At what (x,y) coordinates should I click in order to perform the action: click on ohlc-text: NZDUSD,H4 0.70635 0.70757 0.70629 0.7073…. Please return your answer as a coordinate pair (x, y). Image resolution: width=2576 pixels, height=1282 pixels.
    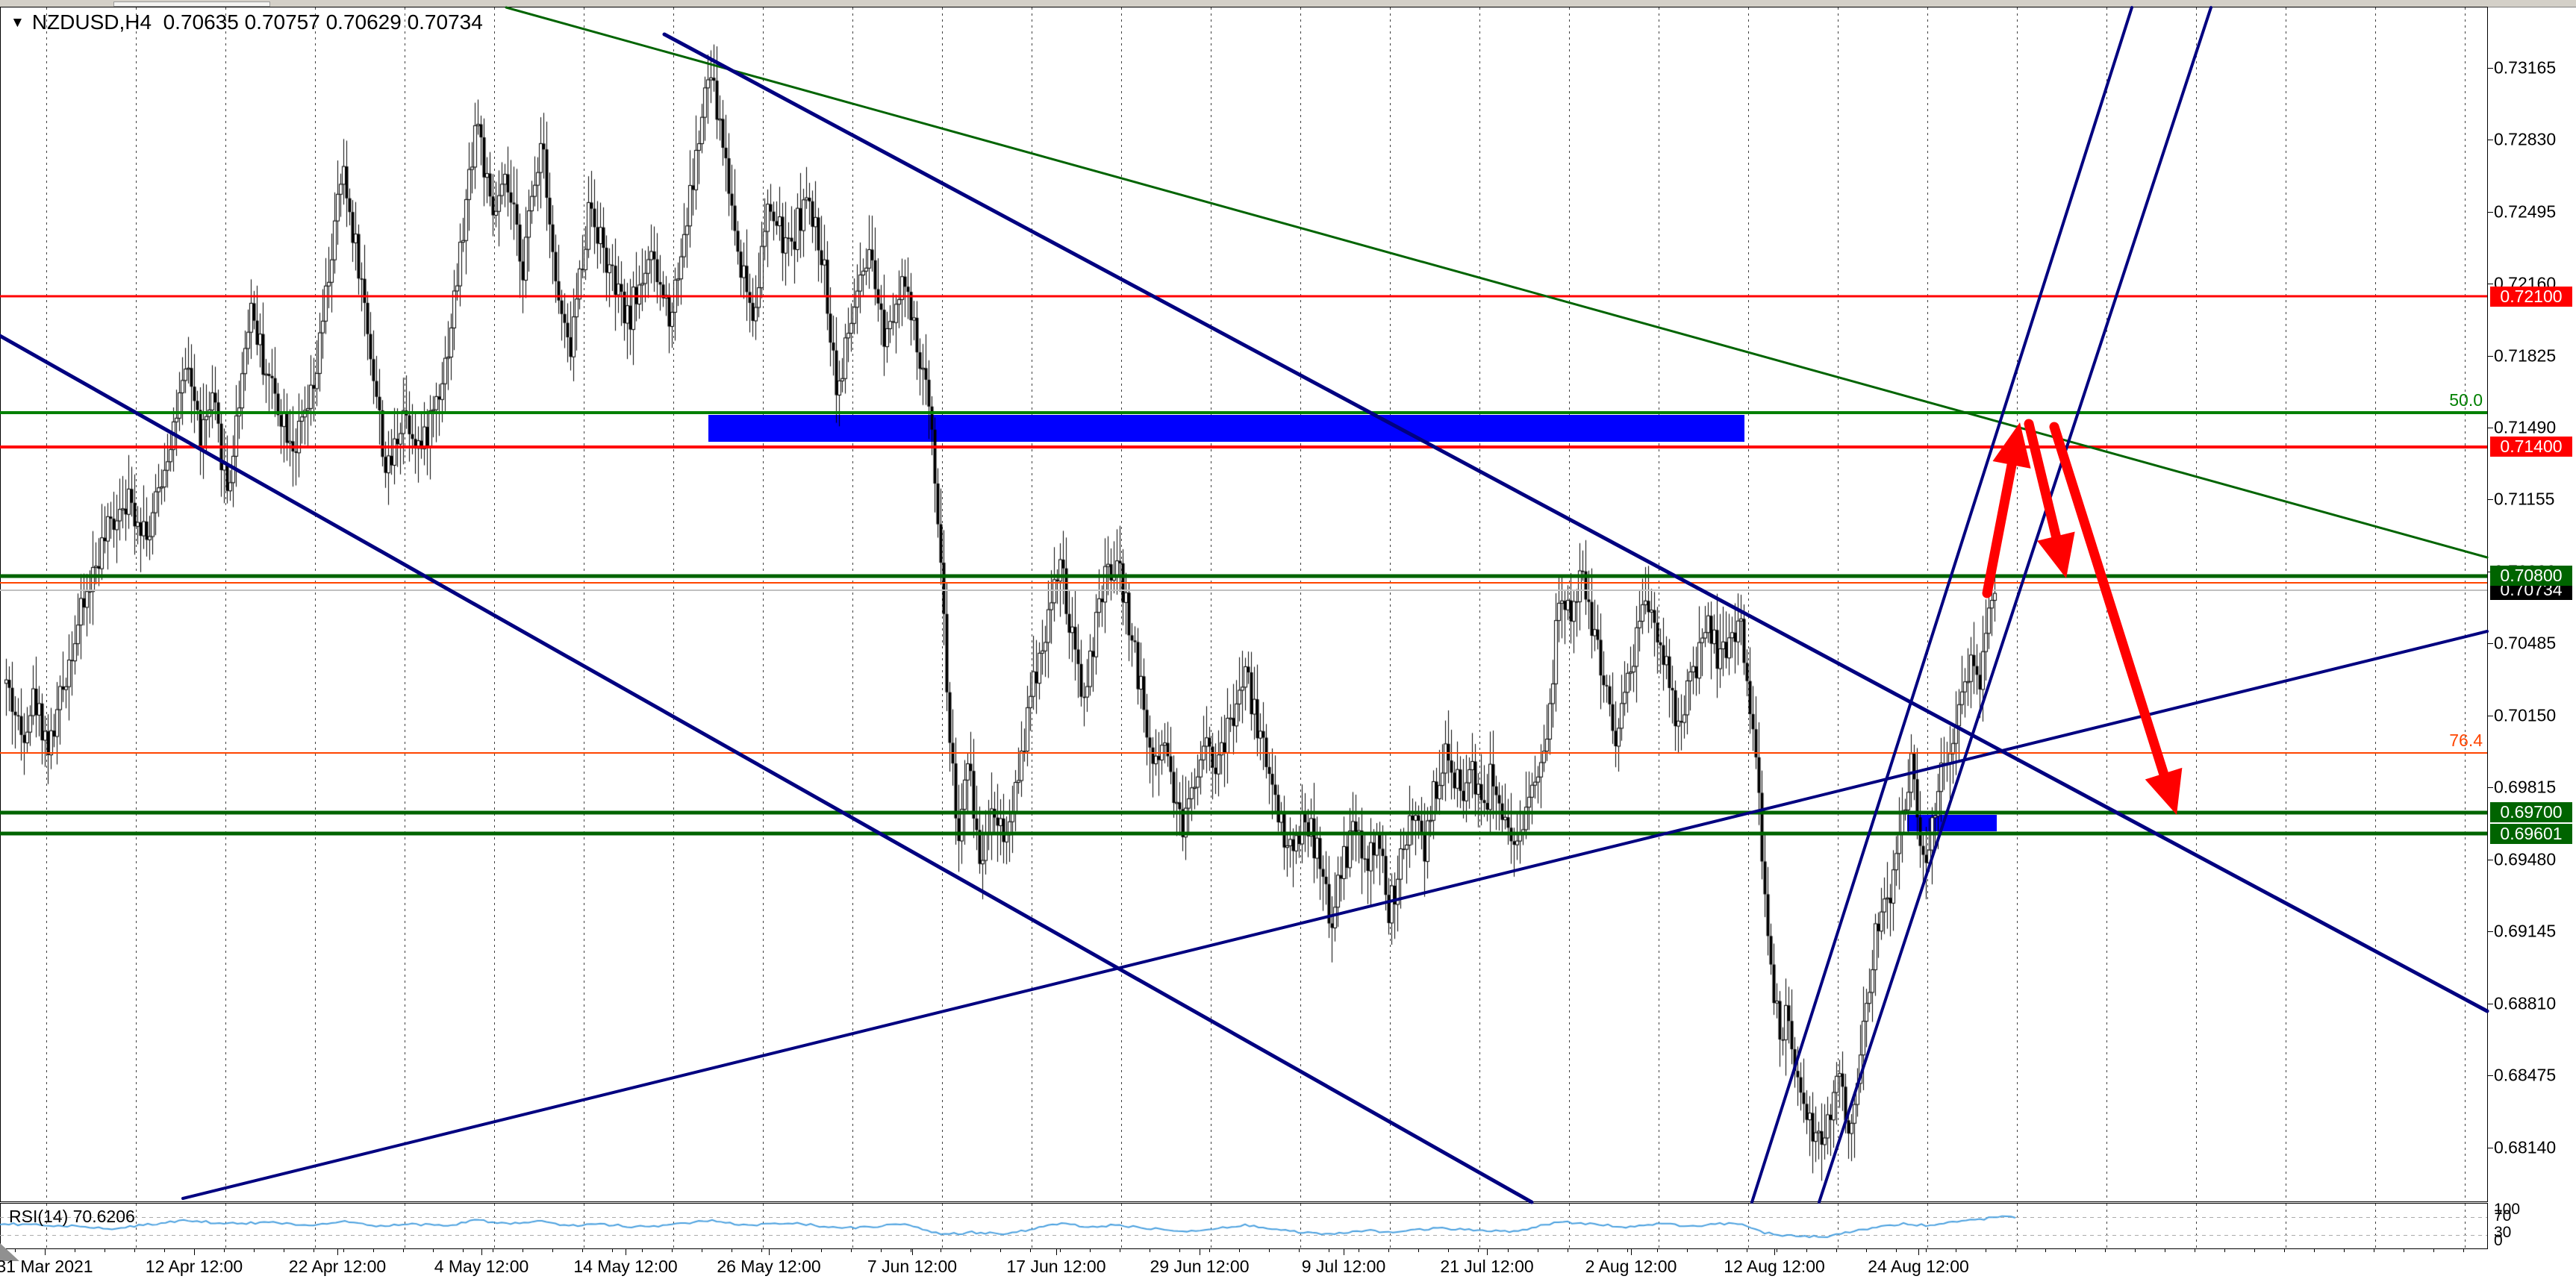
    Looking at the image, I should click on (257, 22).